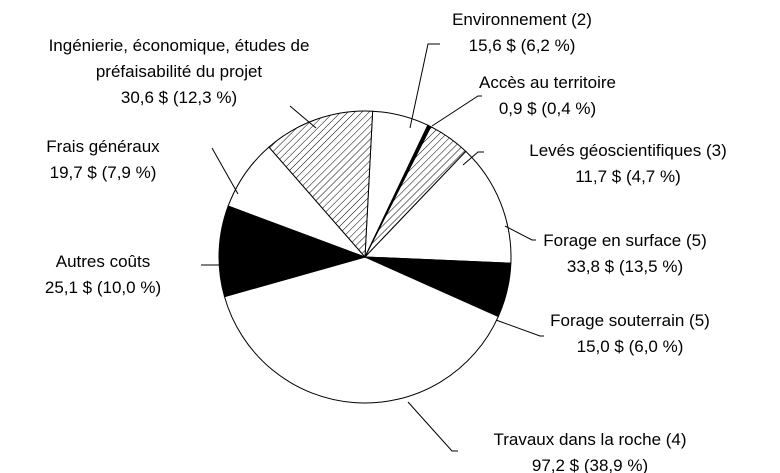 The height and width of the screenshot is (473, 780). I want to click on slice-name: Travaux dans la roche (4), so click(590, 439).